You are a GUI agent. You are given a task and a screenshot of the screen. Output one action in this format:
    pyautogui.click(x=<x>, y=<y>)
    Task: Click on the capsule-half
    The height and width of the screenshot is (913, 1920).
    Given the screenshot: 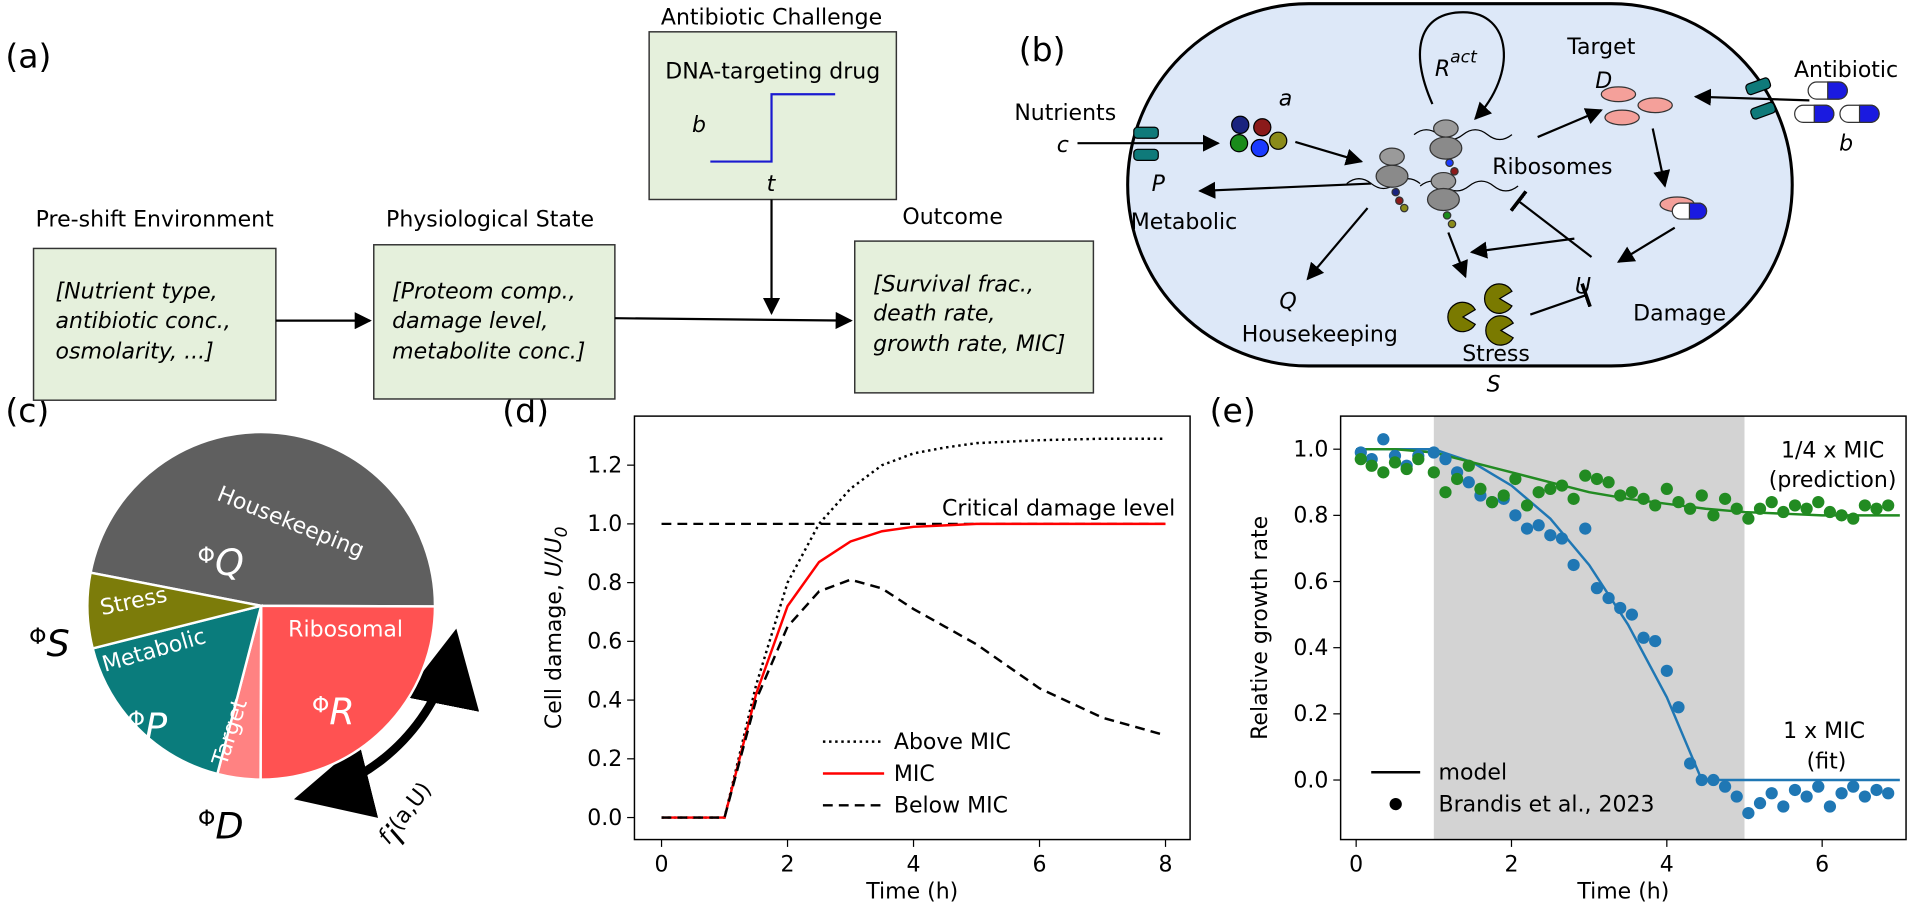 What is the action you would take?
    pyautogui.click(x=1824, y=113)
    